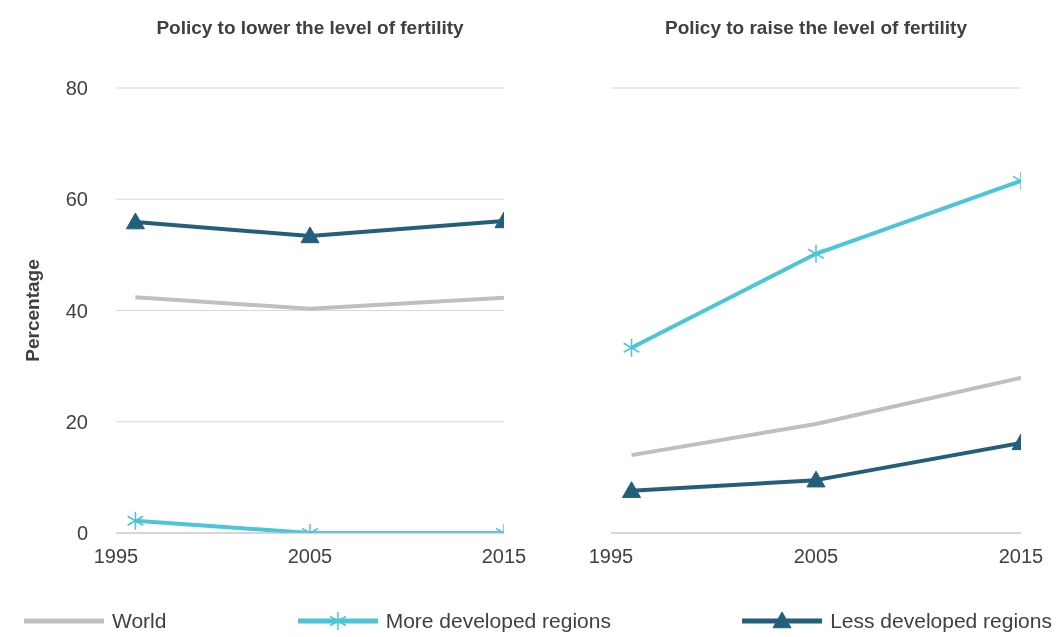 The width and height of the screenshot is (1056, 637). Describe the element at coordinates (76, 199) in the screenshot. I see `y-tick-label: 60` at that location.